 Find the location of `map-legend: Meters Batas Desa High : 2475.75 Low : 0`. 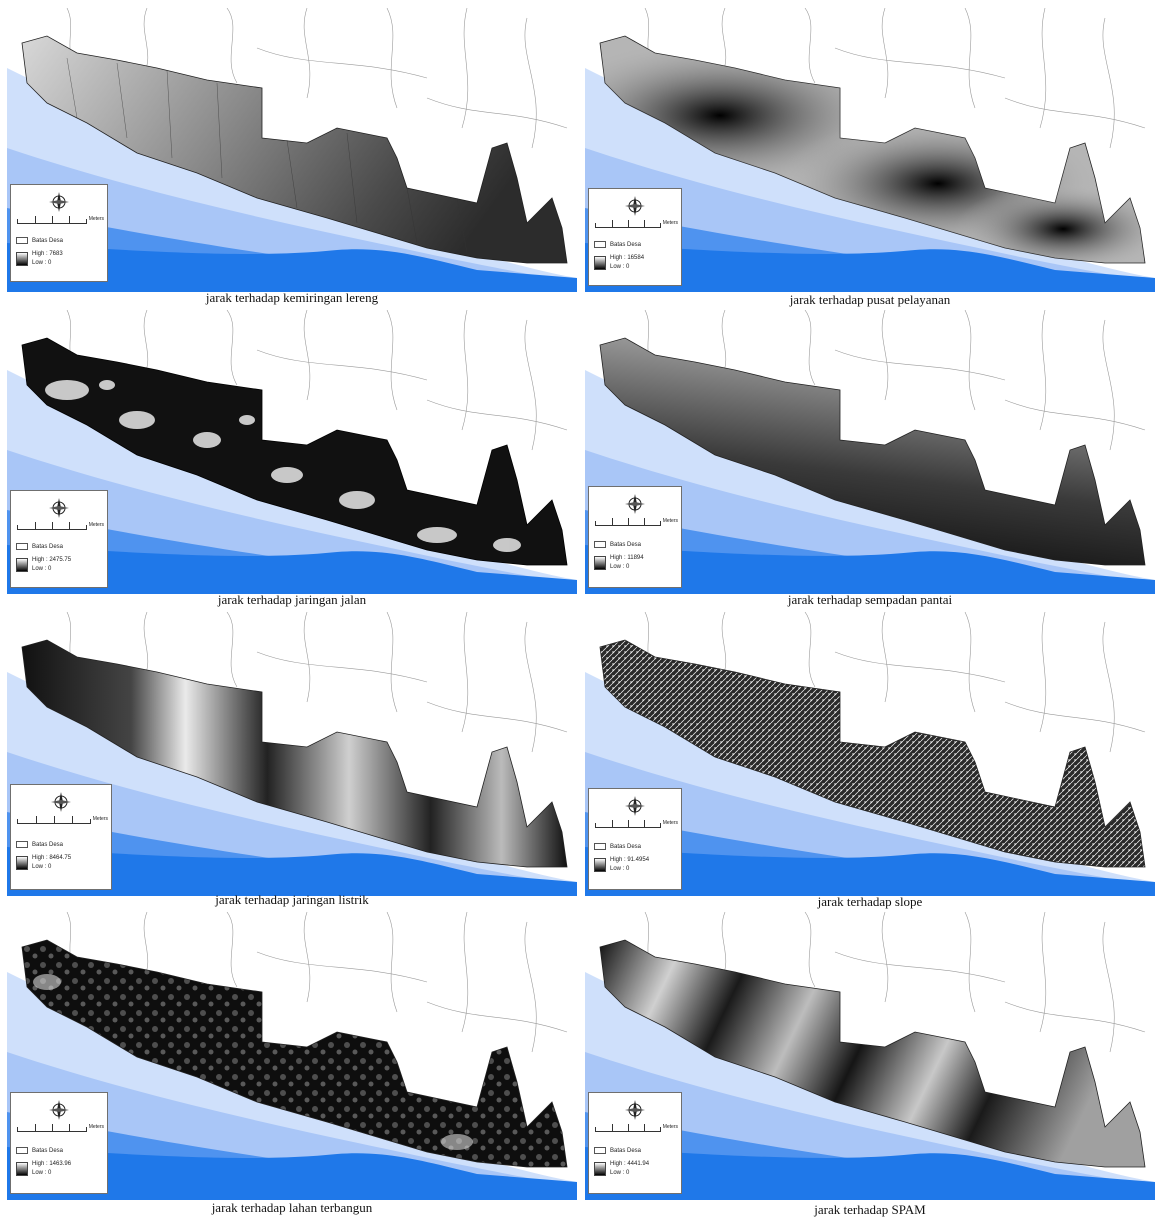

map-legend: Meters Batas Desa High : 2475.75 Low : 0 is located at coordinates (59, 539).